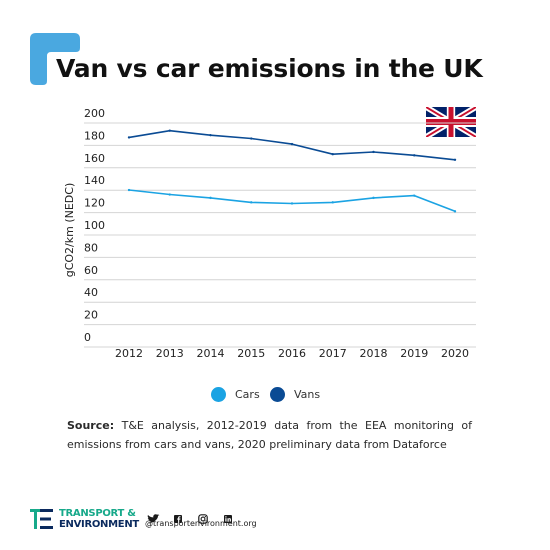  What do you see at coordinates (69, 230) in the screenshot?
I see `y-axis-label: gCO2/km (NEDC)` at bounding box center [69, 230].